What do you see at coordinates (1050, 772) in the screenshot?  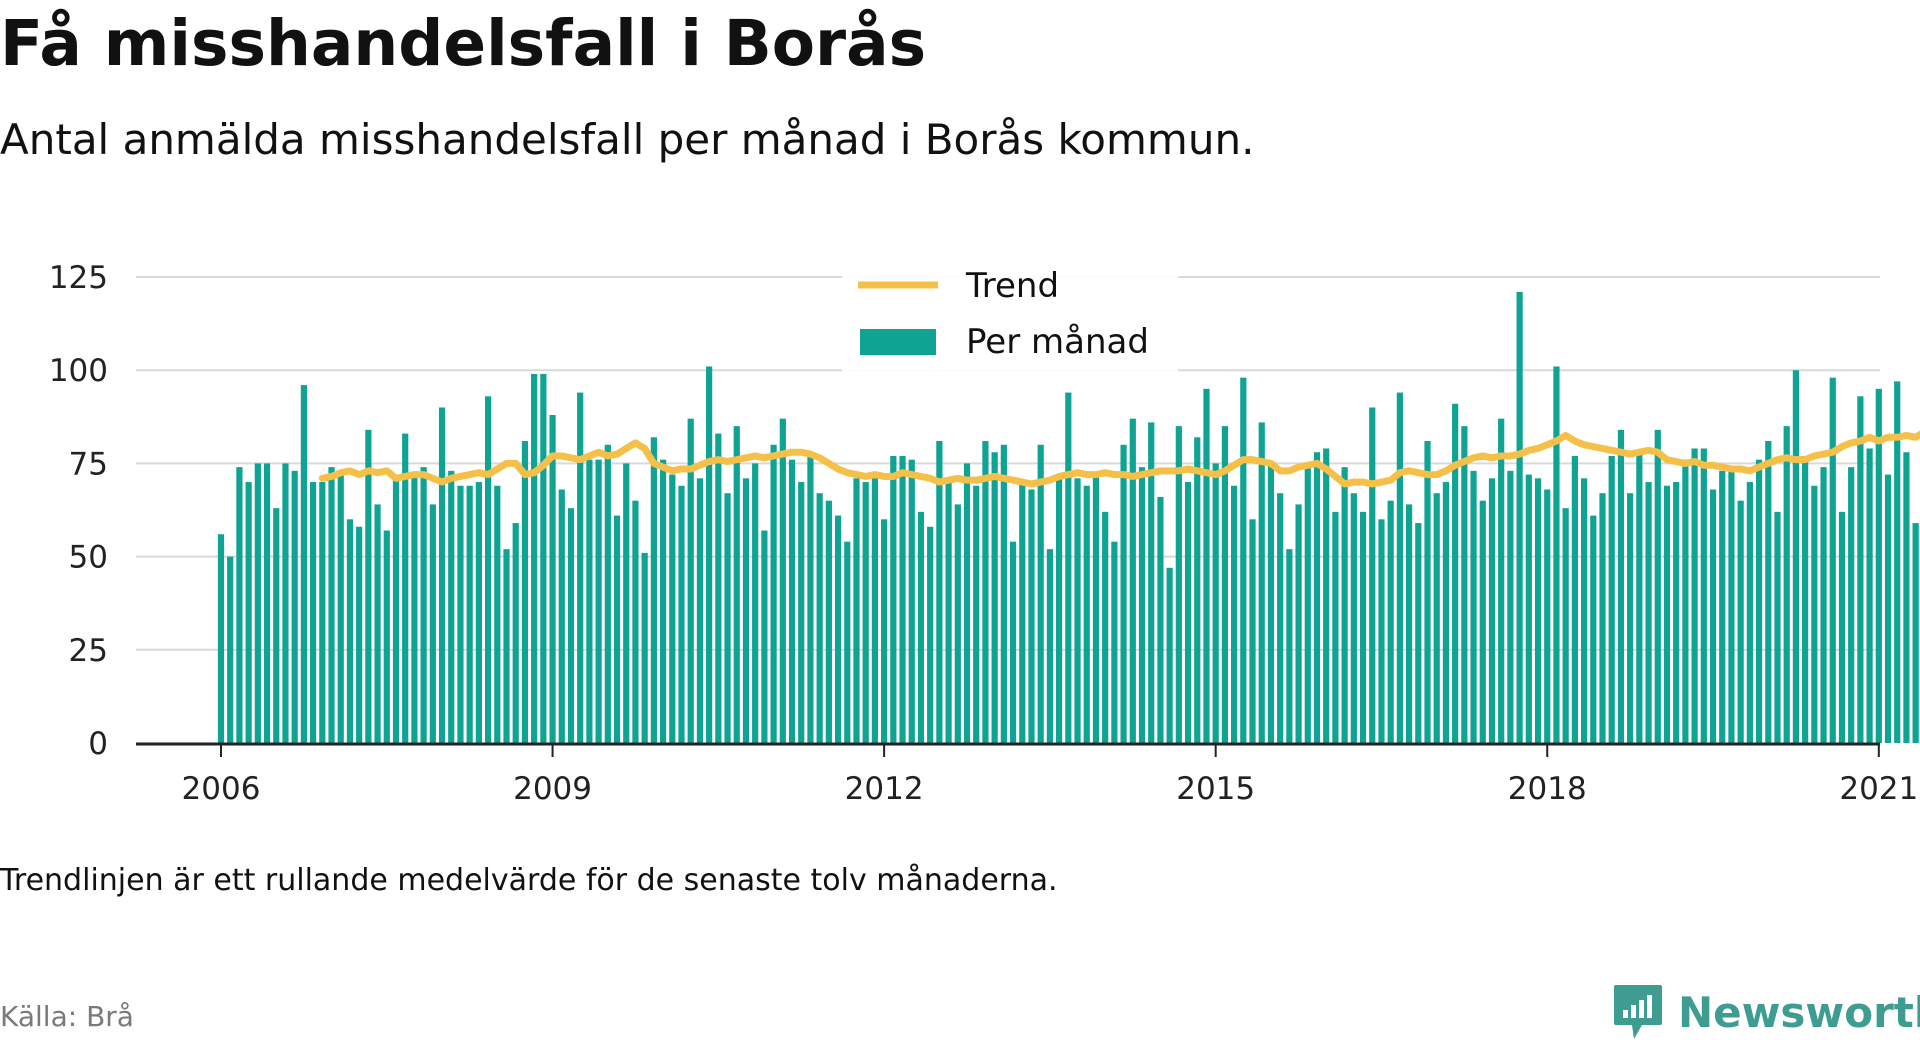 I see `x-axis-ticks: 2006200920122015201820212023` at bounding box center [1050, 772].